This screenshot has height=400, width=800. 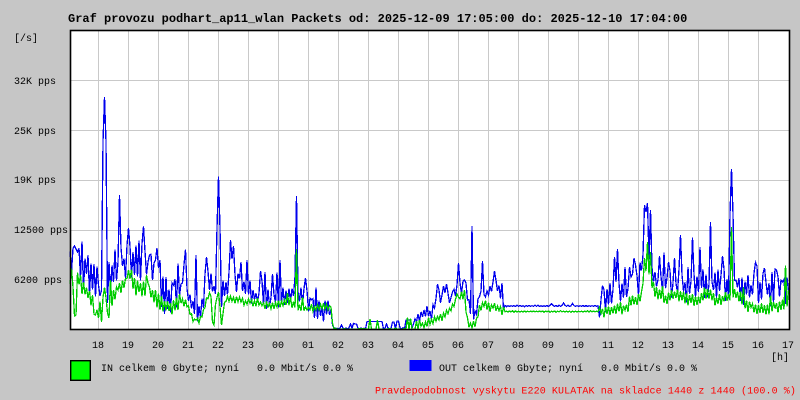 What do you see at coordinates (218, 346) in the screenshot?
I see `svg-text: 22` at bounding box center [218, 346].